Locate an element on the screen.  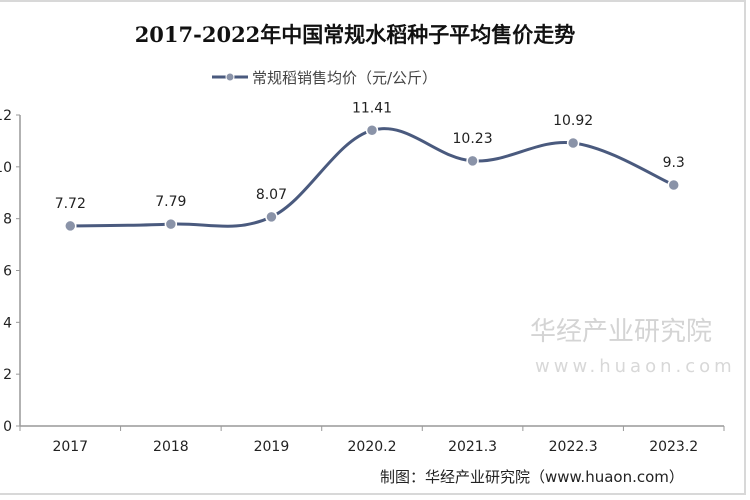
chart-title: 2017-2022年中国常规水稻种子平均售价走势 is located at coordinates (355, 34).